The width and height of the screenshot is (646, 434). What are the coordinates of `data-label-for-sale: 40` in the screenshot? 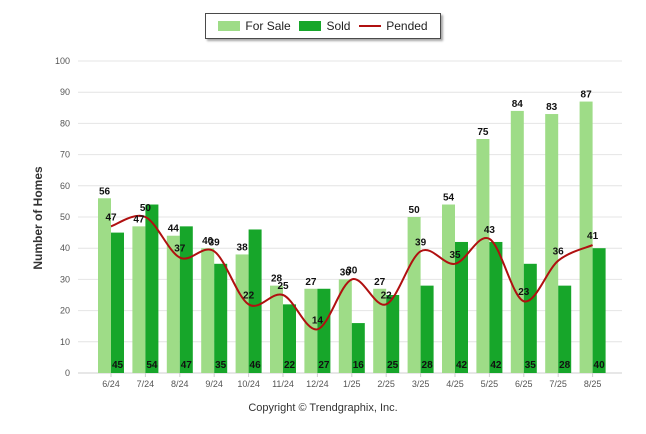 It's located at (208, 241).